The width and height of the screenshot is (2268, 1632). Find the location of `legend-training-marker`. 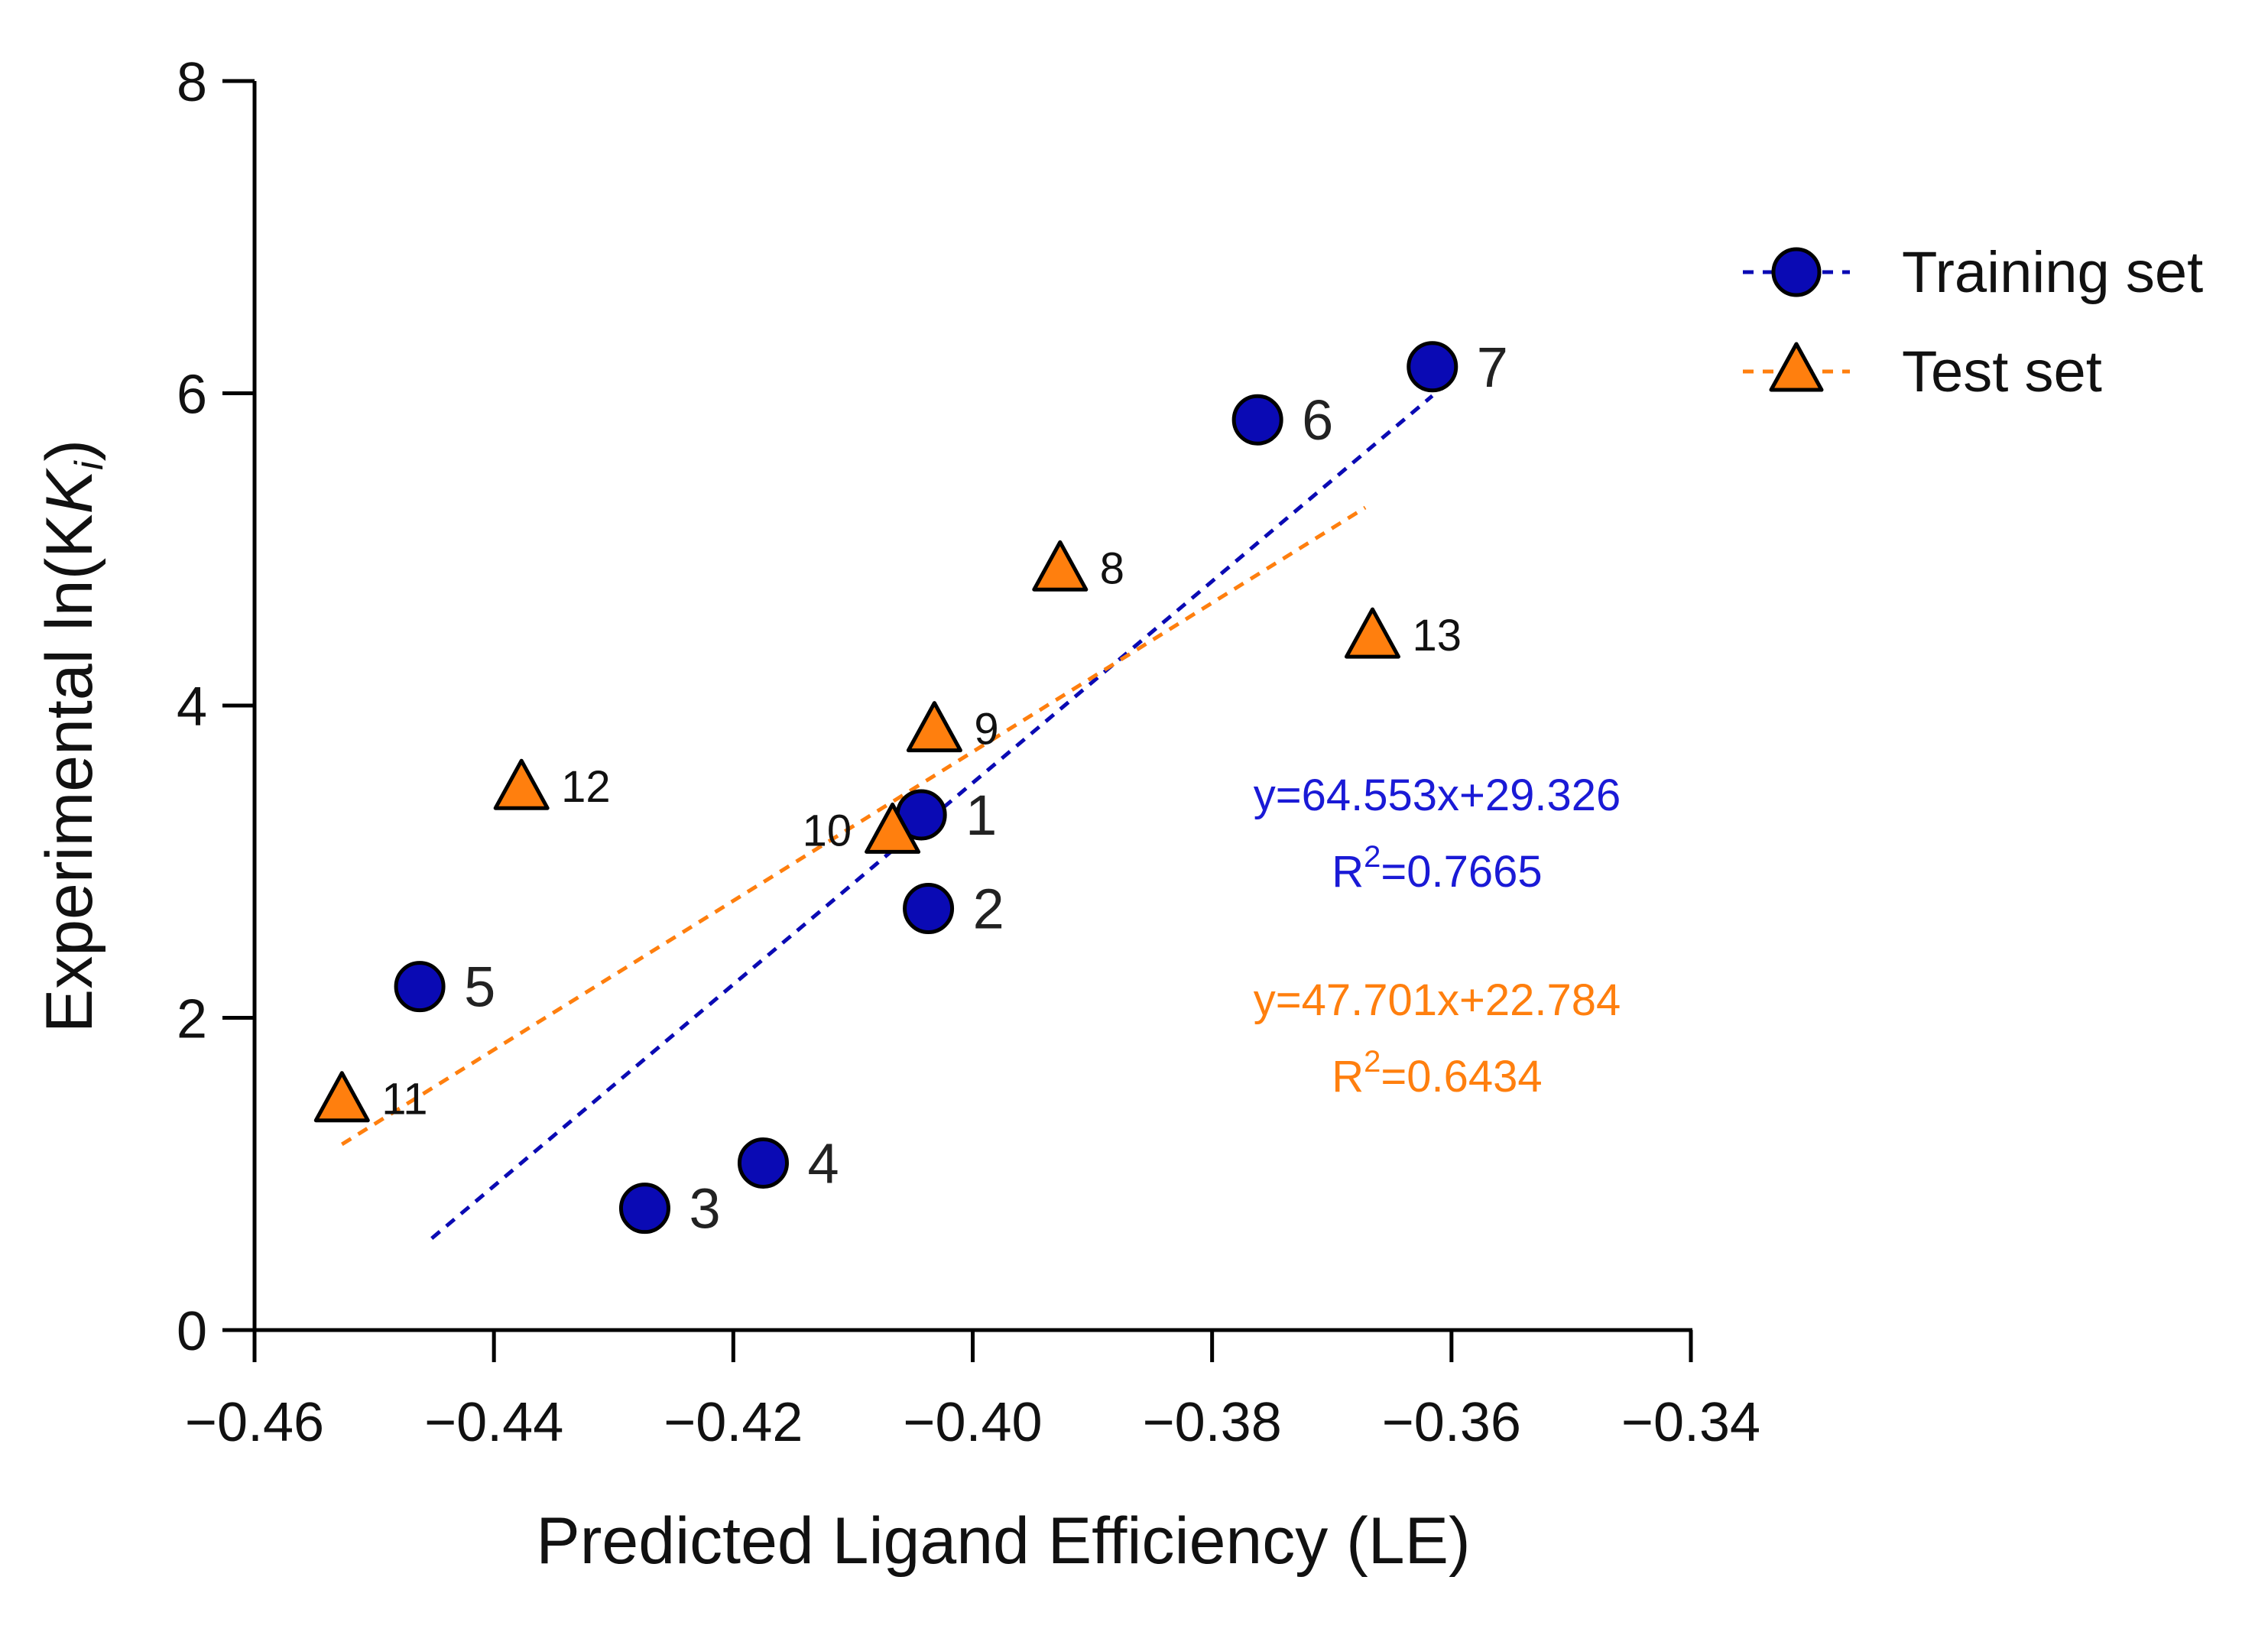

legend-training-marker is located at coordinates (1797, 272).